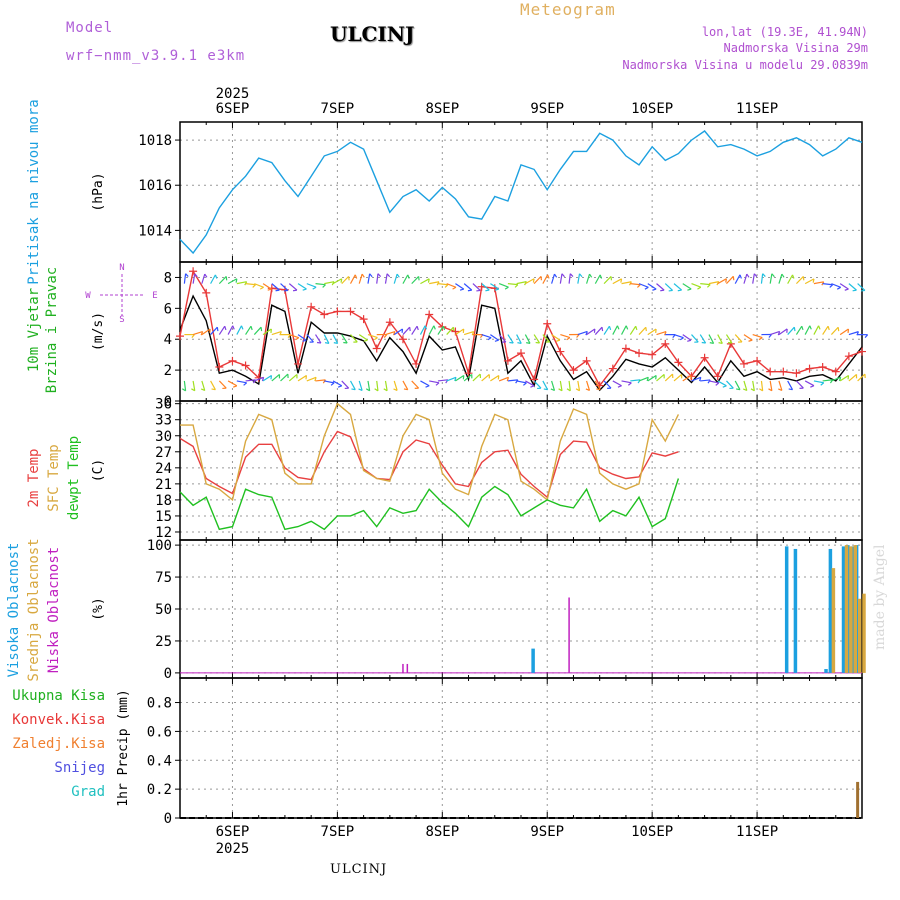 The image size is (900, 900). What do you see at coordinates (98, 331) in the screenshot?
I see `wind-units: (m/s)` at bounding box center [98, 331].